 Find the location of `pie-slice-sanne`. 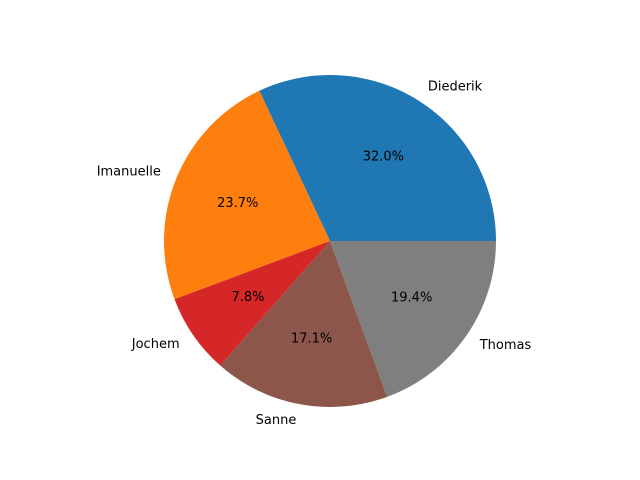

pie-slice-sanne is located at coordinates (304, 324).